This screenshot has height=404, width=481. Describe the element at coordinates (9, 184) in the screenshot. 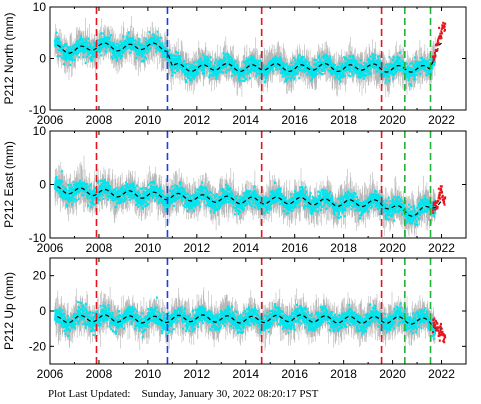

I see `y-axis-title: P212 East (mm)` at that location.